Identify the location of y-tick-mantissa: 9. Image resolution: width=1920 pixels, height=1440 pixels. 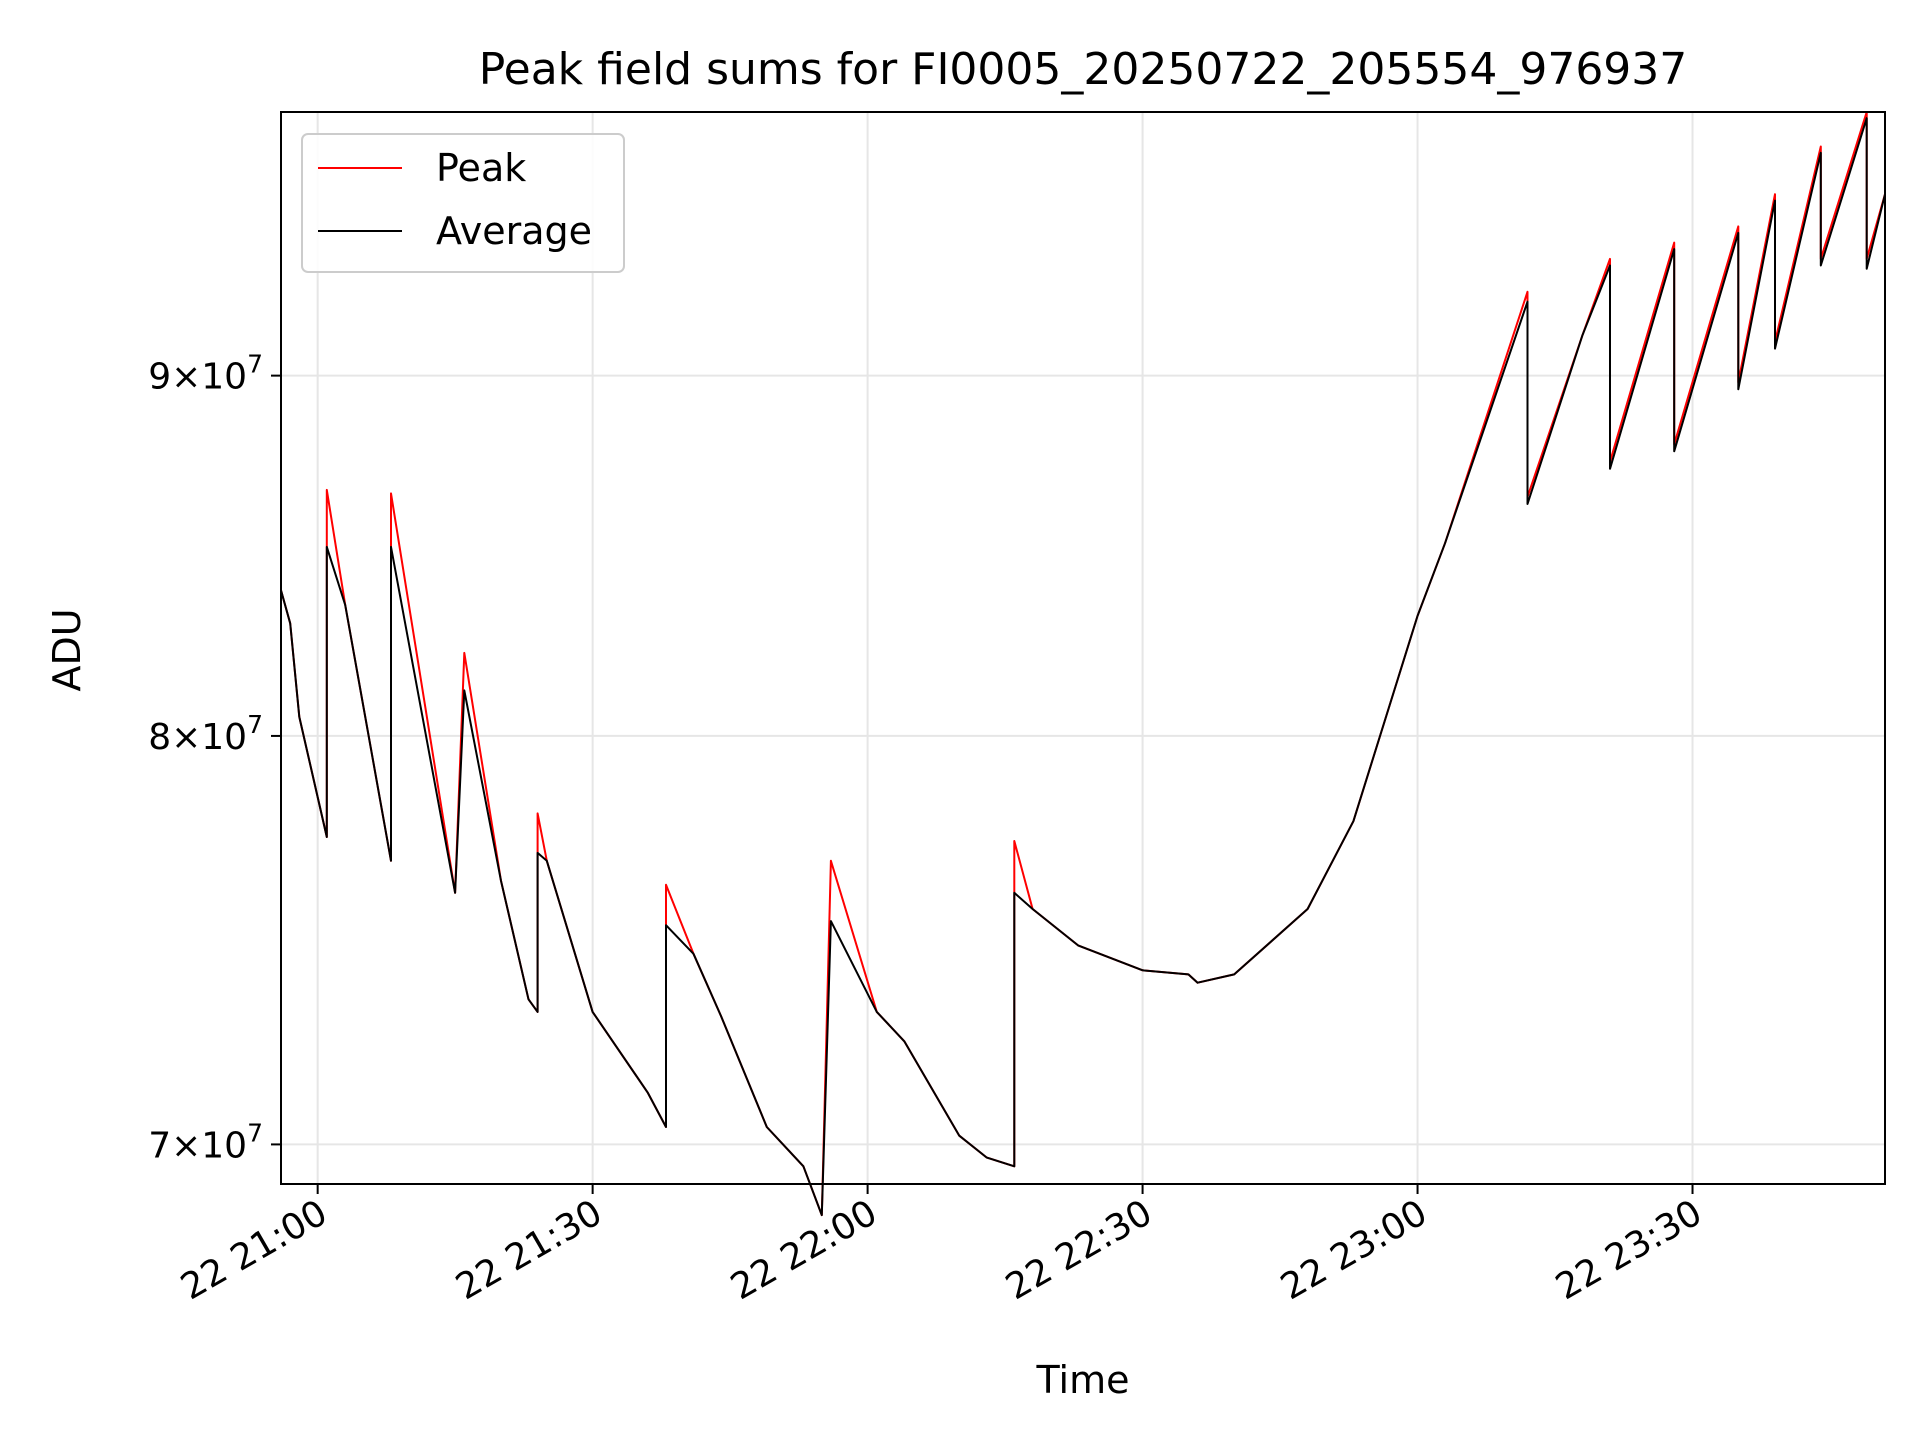
(159, 377).